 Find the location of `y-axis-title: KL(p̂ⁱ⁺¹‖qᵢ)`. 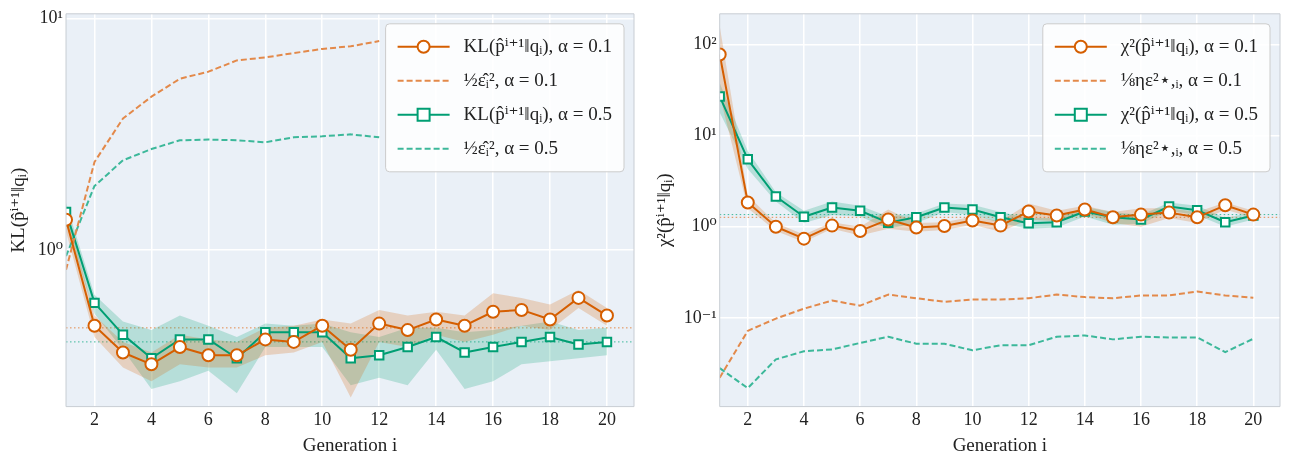

y-axis-title: KL(p̂ⁱ⁺¹‖qᵢ) is located at coordinates (18, 210).